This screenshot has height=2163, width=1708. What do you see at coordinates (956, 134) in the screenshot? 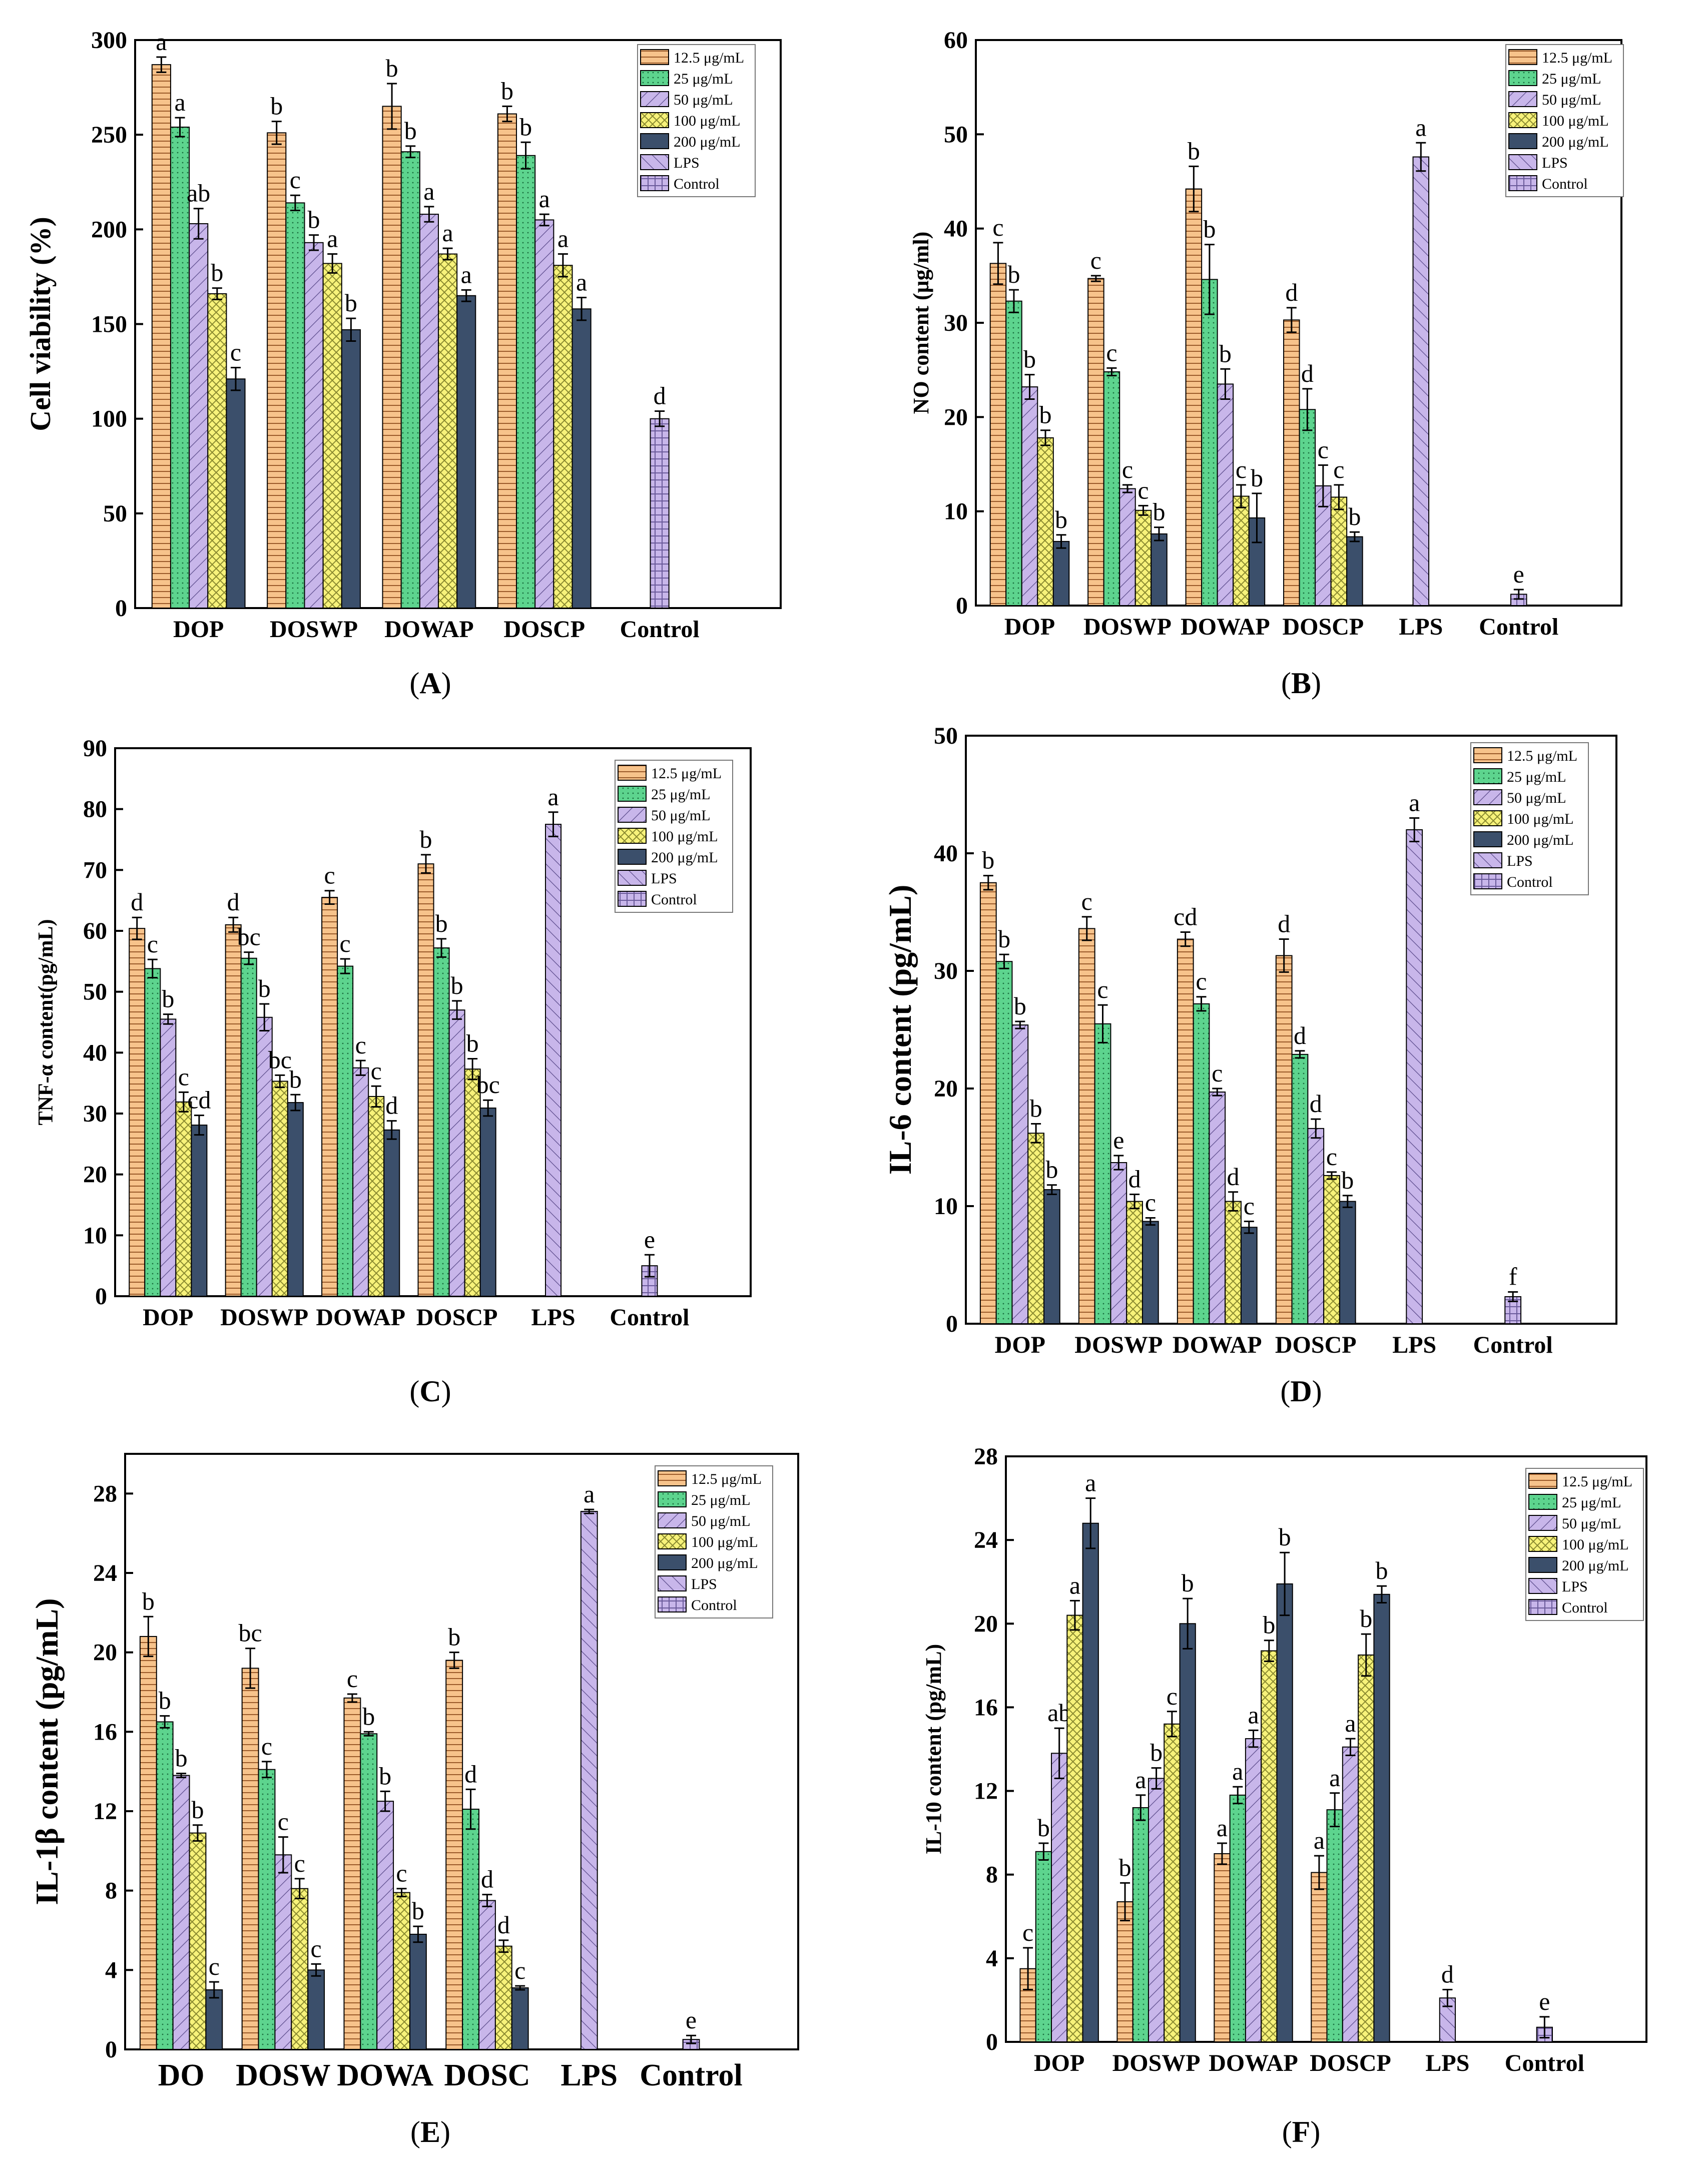
I see `y-tick-label: 50` at bounding box center [956, 134].